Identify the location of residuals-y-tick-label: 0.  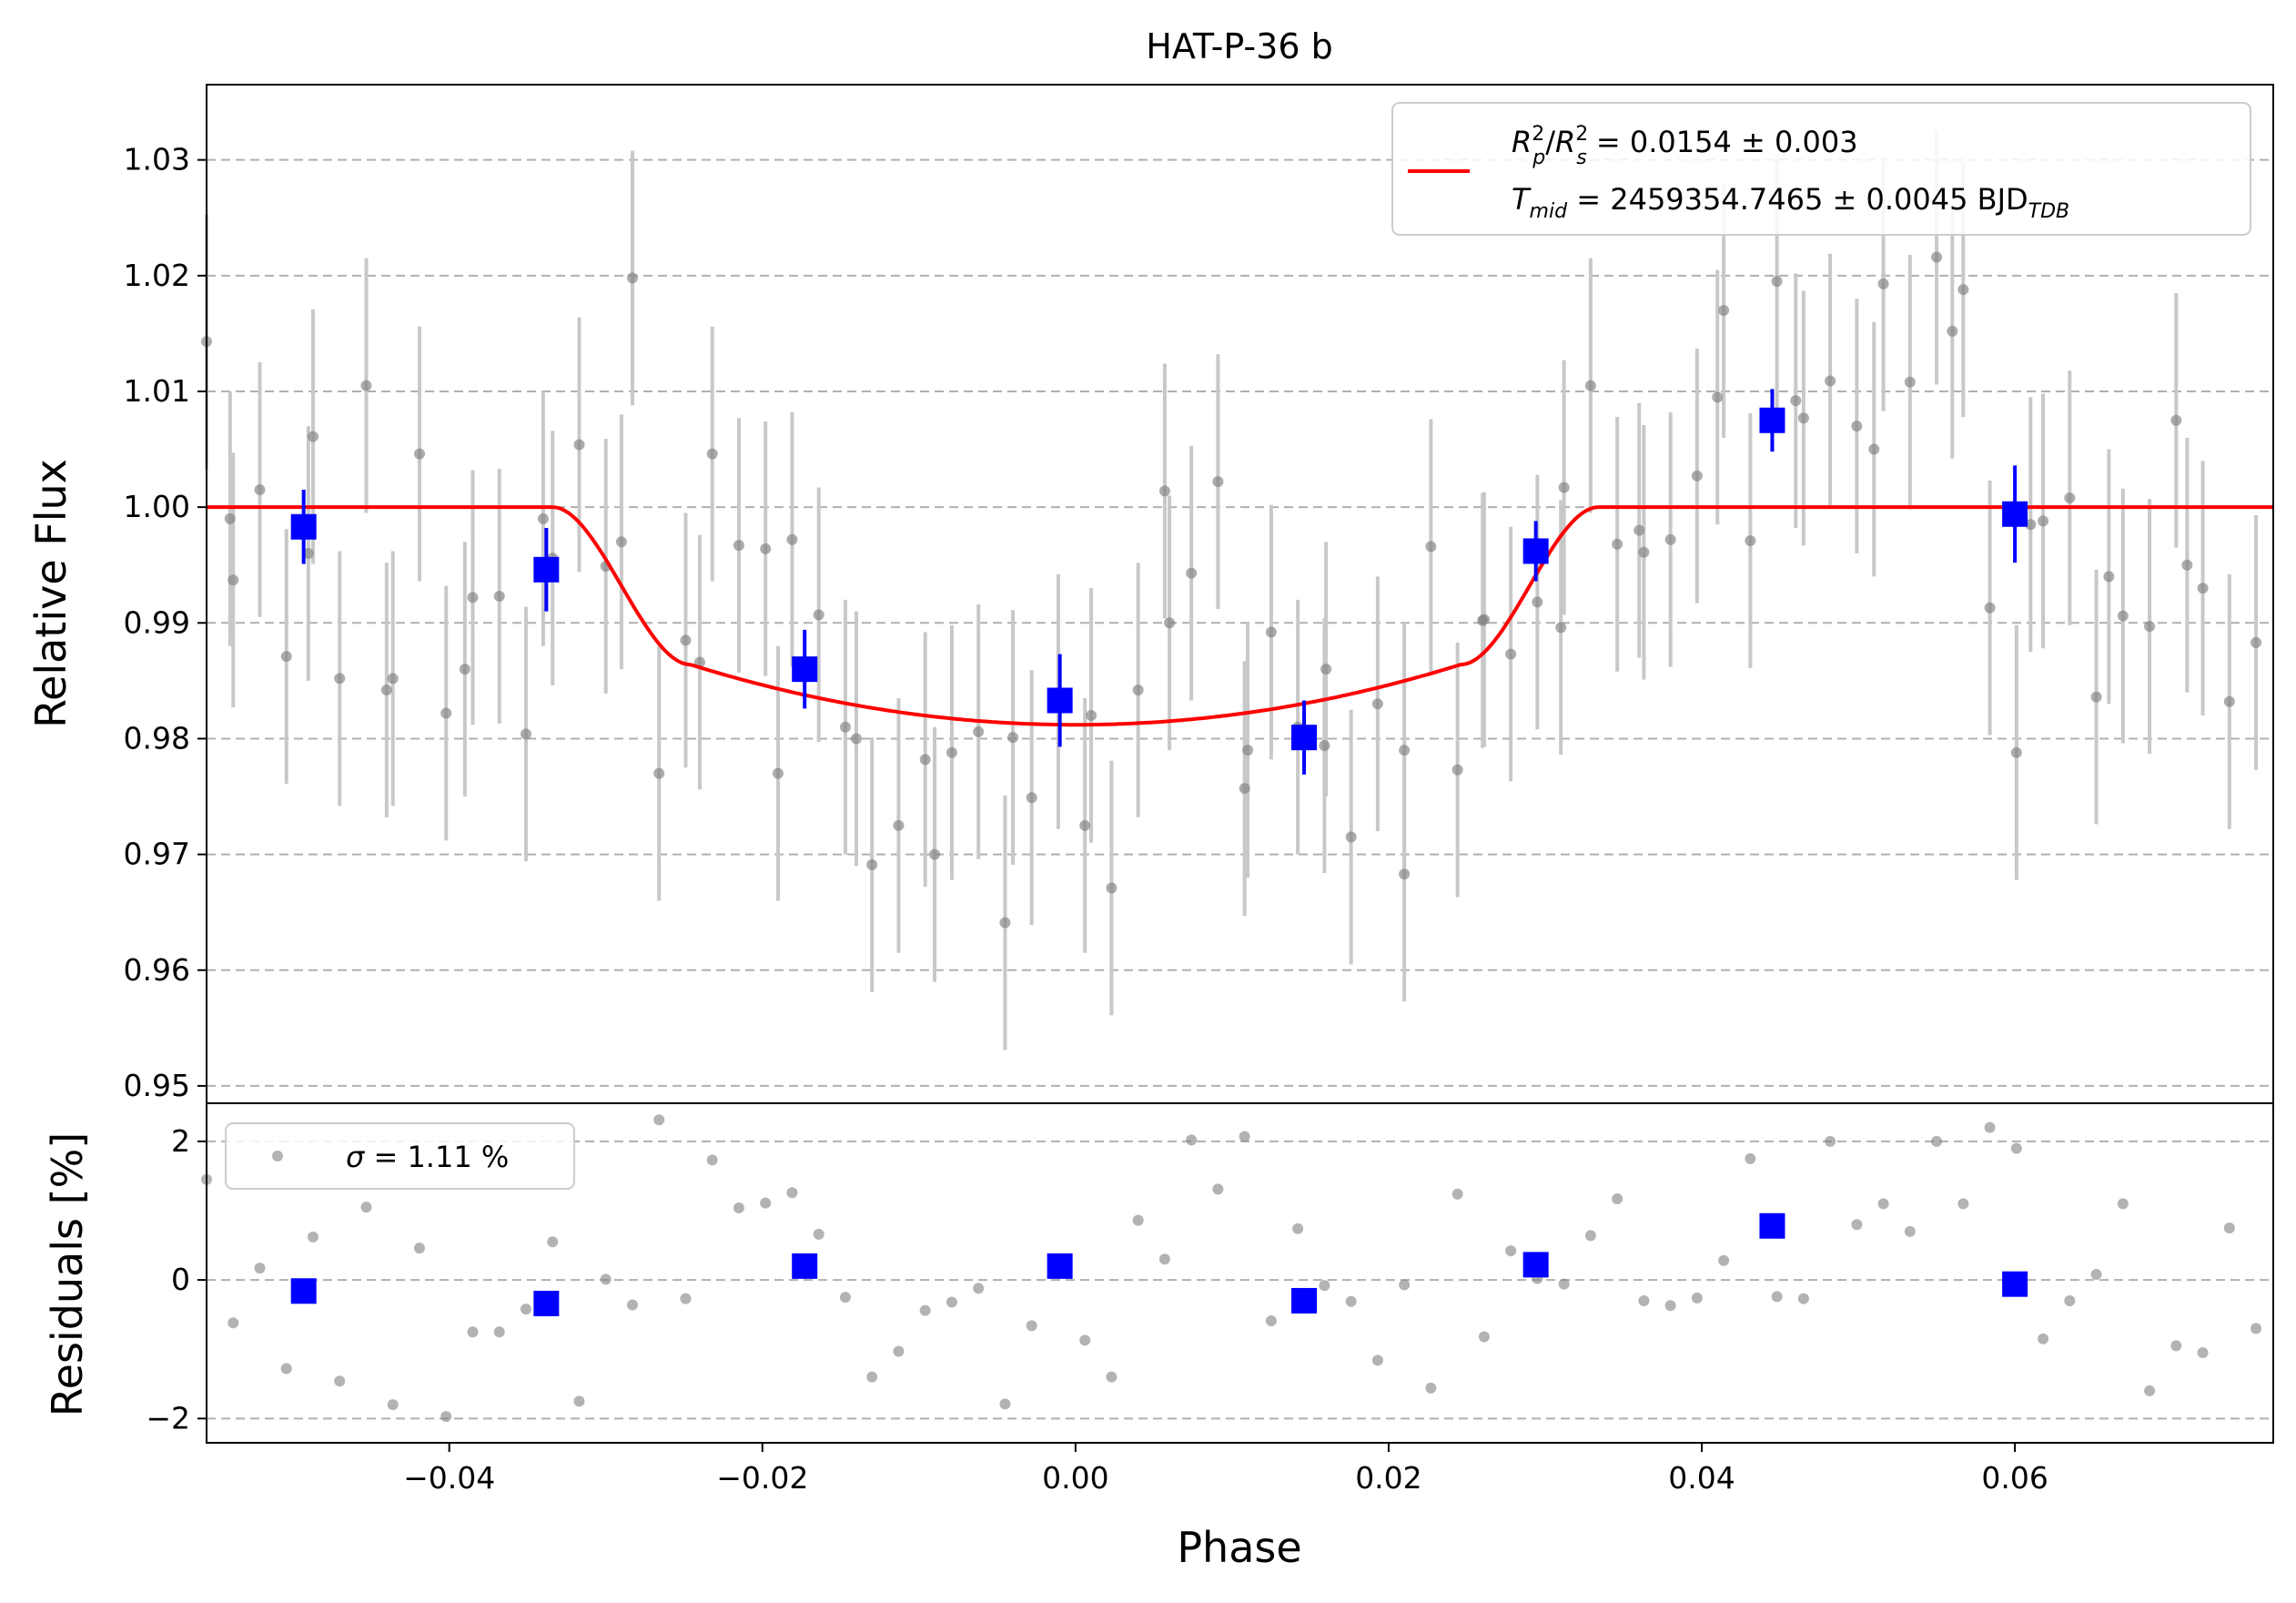
(180, 1279).